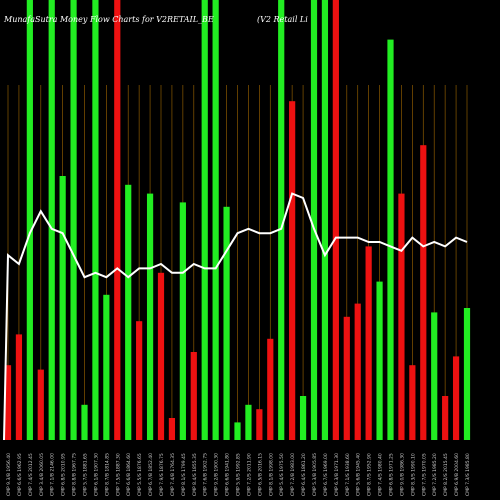 Image resolution: width=500 pixels, height=500 pixels. Describe the element at coordinates (228, 474) in the screenshot. I see `x-tick-label: CMP 6.6/B 1941.80` at that location.